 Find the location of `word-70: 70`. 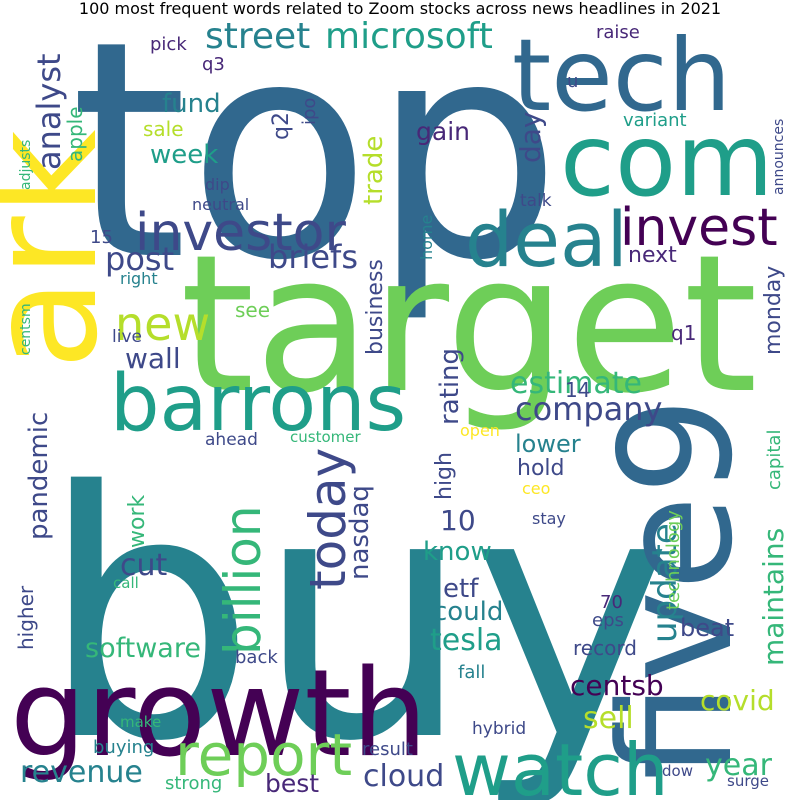

word-70: 70 is located at coordinates (611, 602).